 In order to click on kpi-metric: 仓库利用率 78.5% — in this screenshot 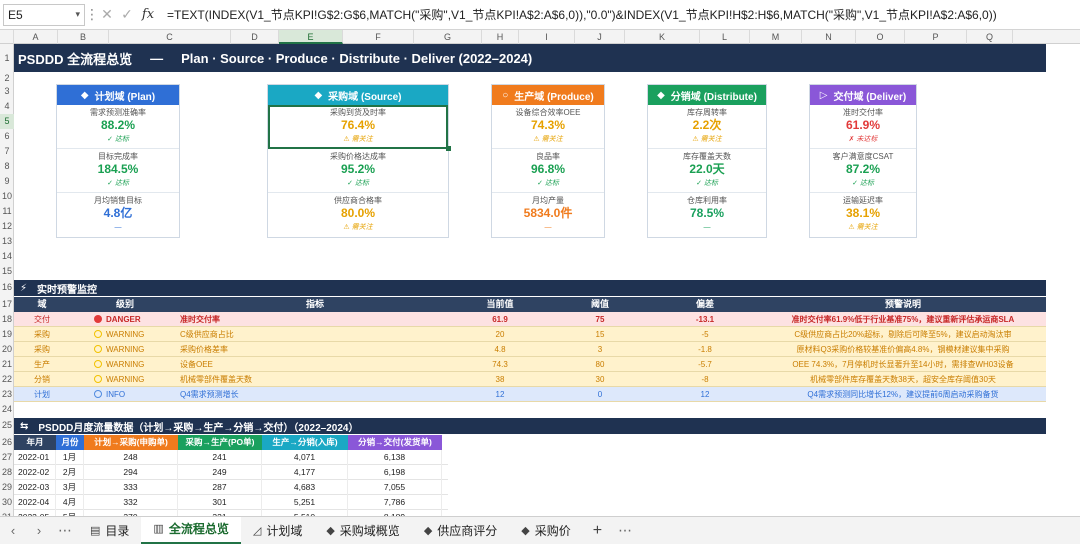, I will do `click(707, 215)`.